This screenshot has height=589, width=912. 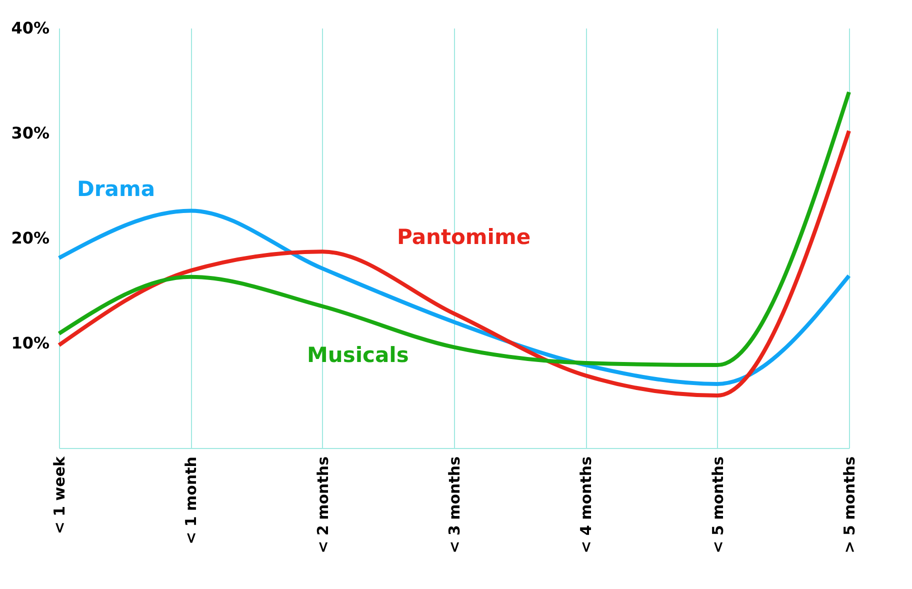 I want to click on x-tick-label: < 2 months, so click(x=323, y=505).